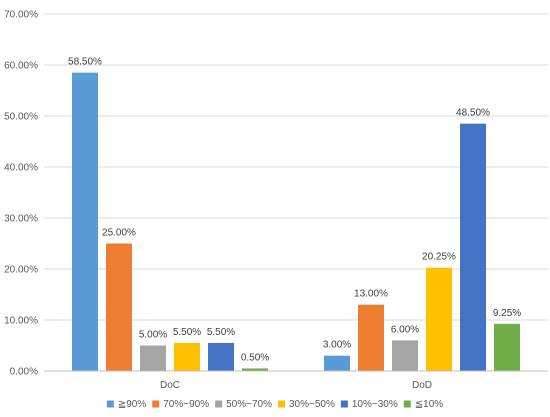  Describe the element at coordinates (21, 66) in the screenshot. I see `y-tick-label: 60.00%` at that location.